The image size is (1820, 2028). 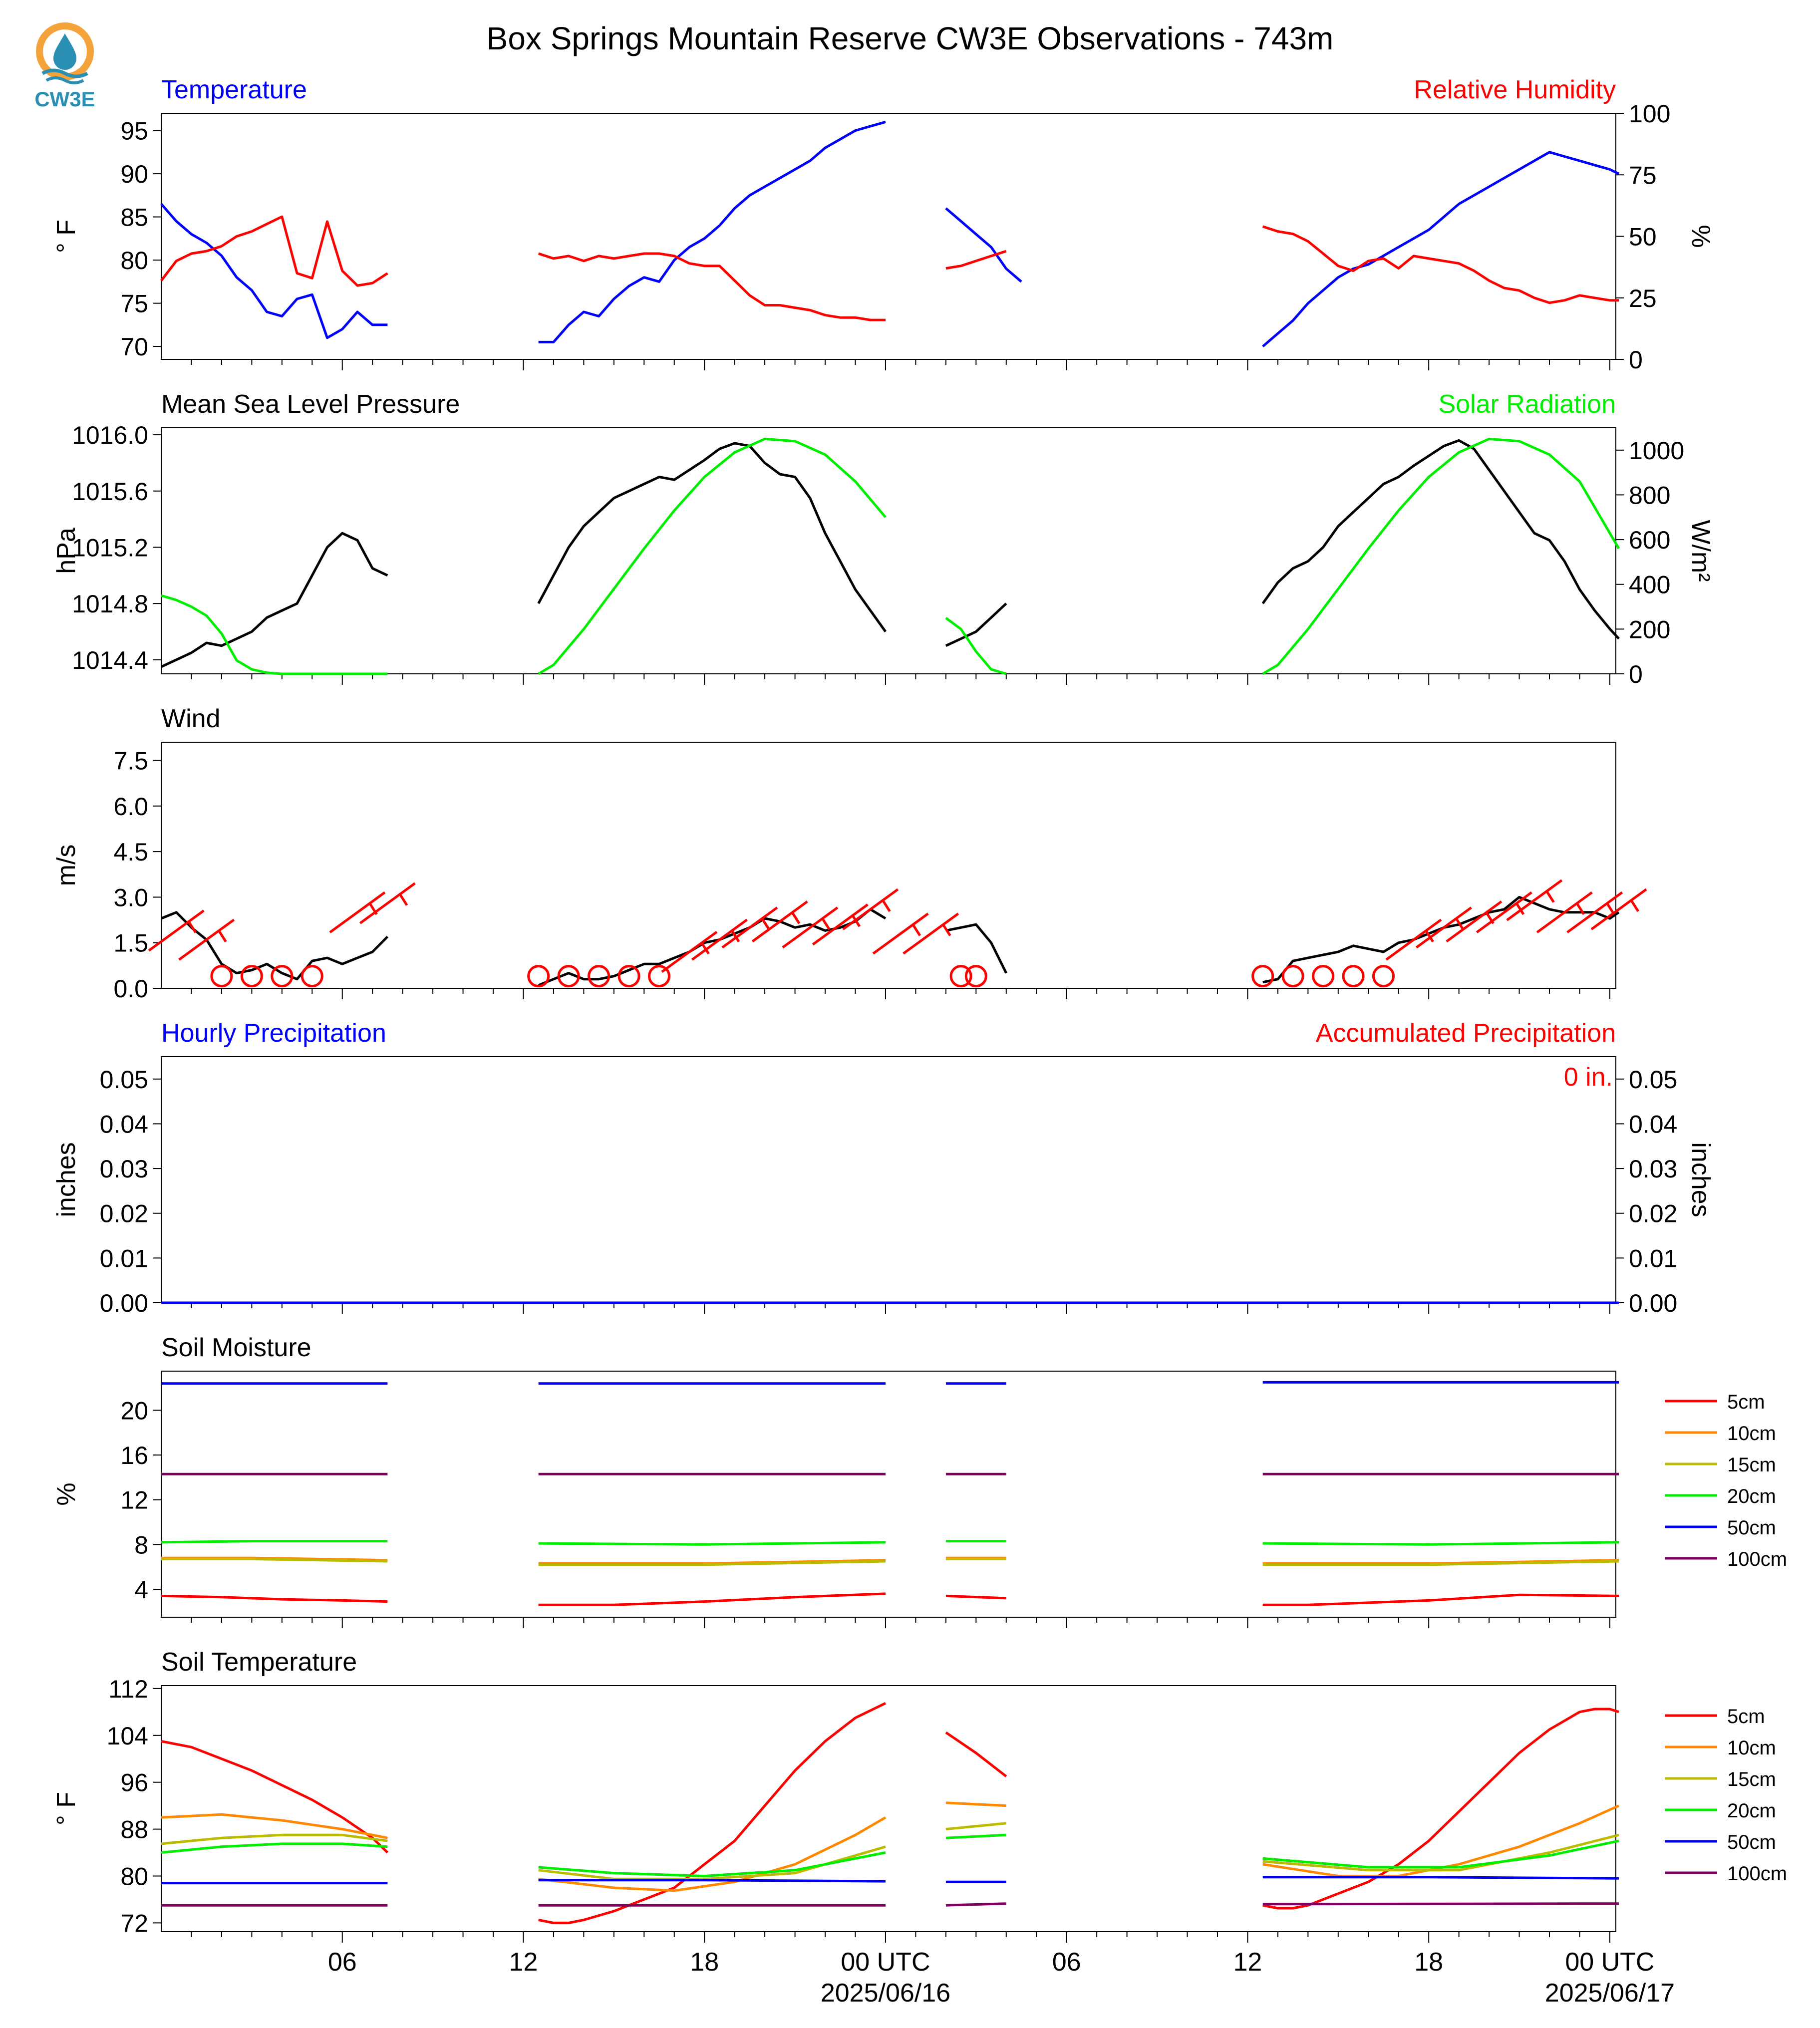 What do you see at coordinates (130, 989) in the screenshot?
I see `y-tick-label: 0.0` at bounding box center [130, 989].